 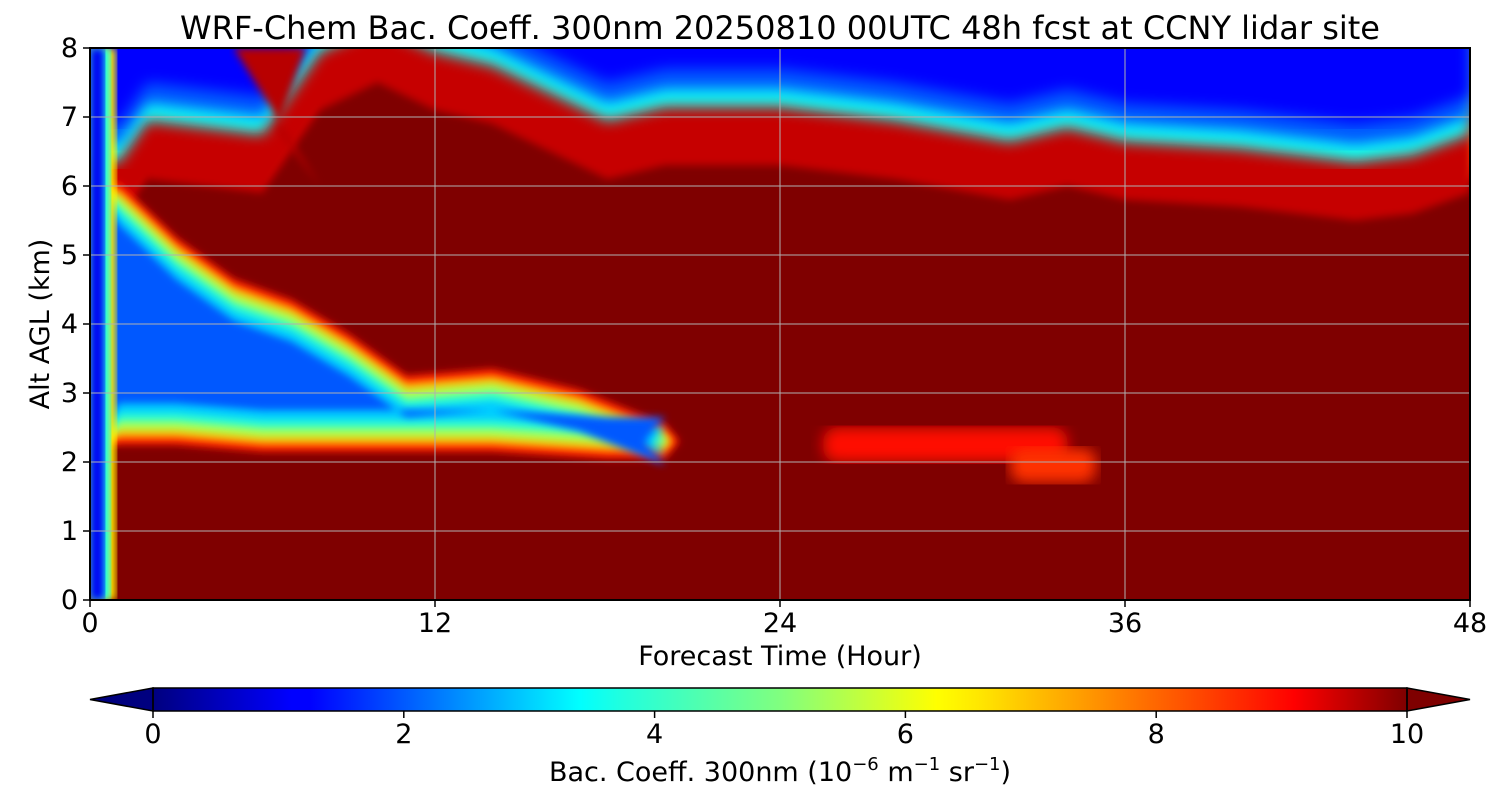 What do you see at coordinates (69, 393) in the screenshot?
I see `y-tick-label-3: 3` at bounding box center [69, 393].